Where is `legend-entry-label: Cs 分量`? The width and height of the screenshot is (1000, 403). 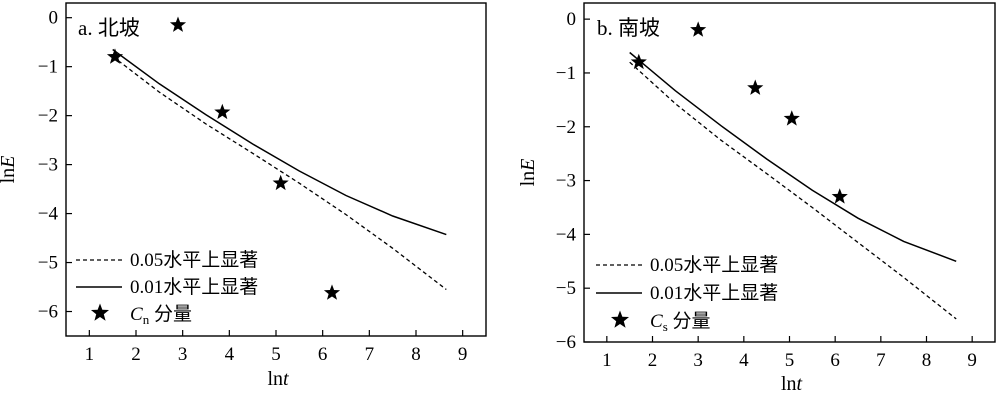
legend-entry-label: Cs 分量 is located at coordinates (680, 322).